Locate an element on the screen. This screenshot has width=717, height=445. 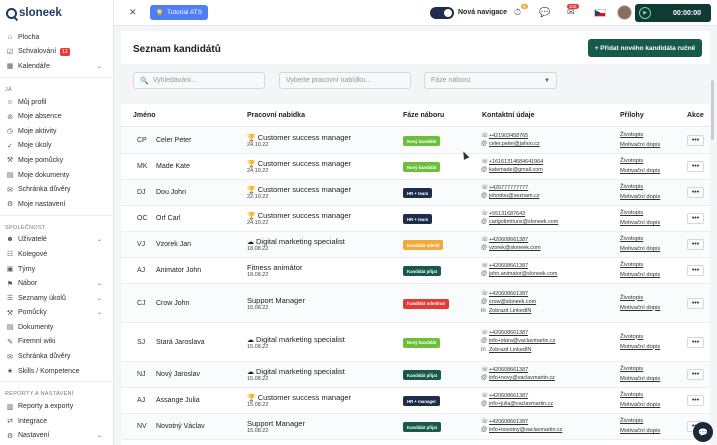
candidate-name: Made Kate is located at coordinates (173, 166).